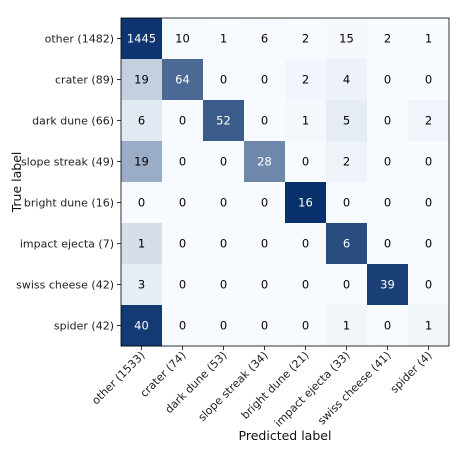  I want to click on x-tick-label: impact ejecta (33), so click(312, 389).